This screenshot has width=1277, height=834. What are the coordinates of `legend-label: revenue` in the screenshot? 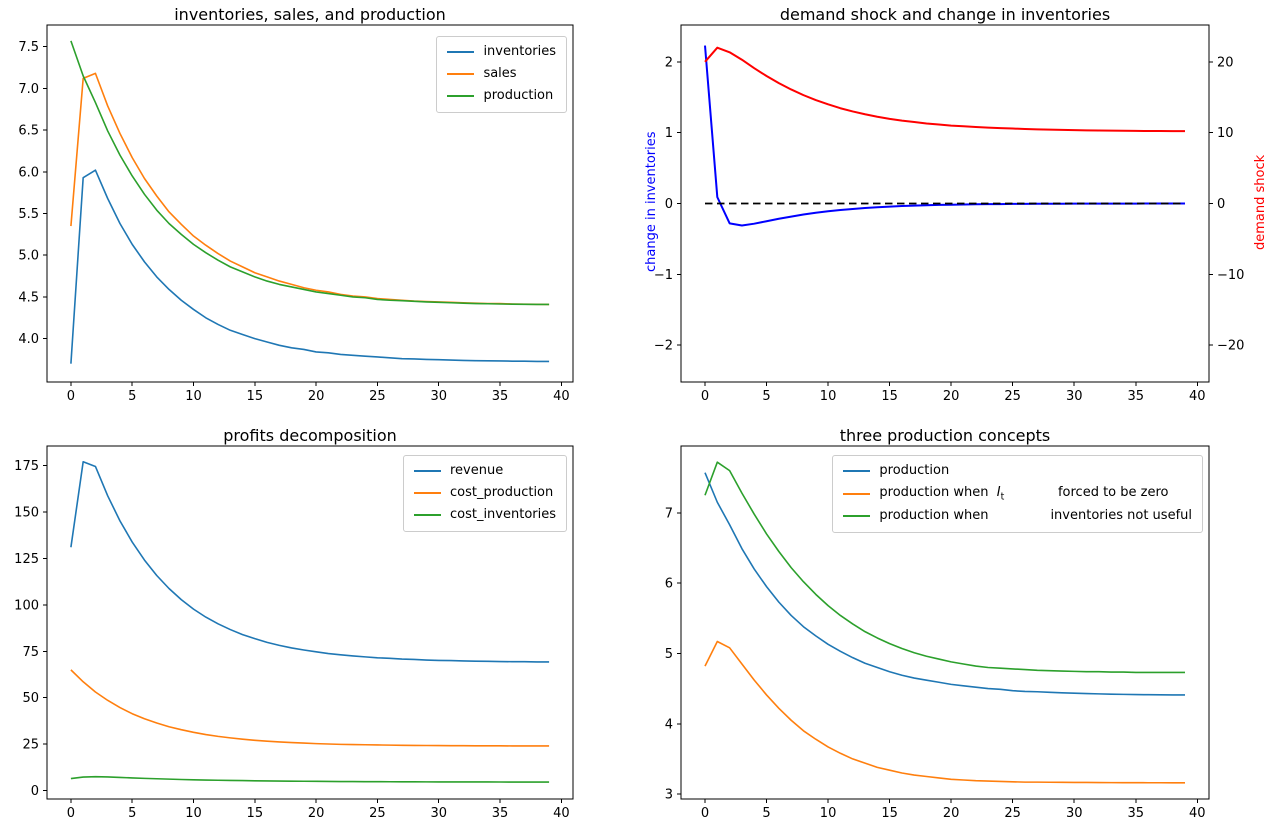 It's located at (476, 470).